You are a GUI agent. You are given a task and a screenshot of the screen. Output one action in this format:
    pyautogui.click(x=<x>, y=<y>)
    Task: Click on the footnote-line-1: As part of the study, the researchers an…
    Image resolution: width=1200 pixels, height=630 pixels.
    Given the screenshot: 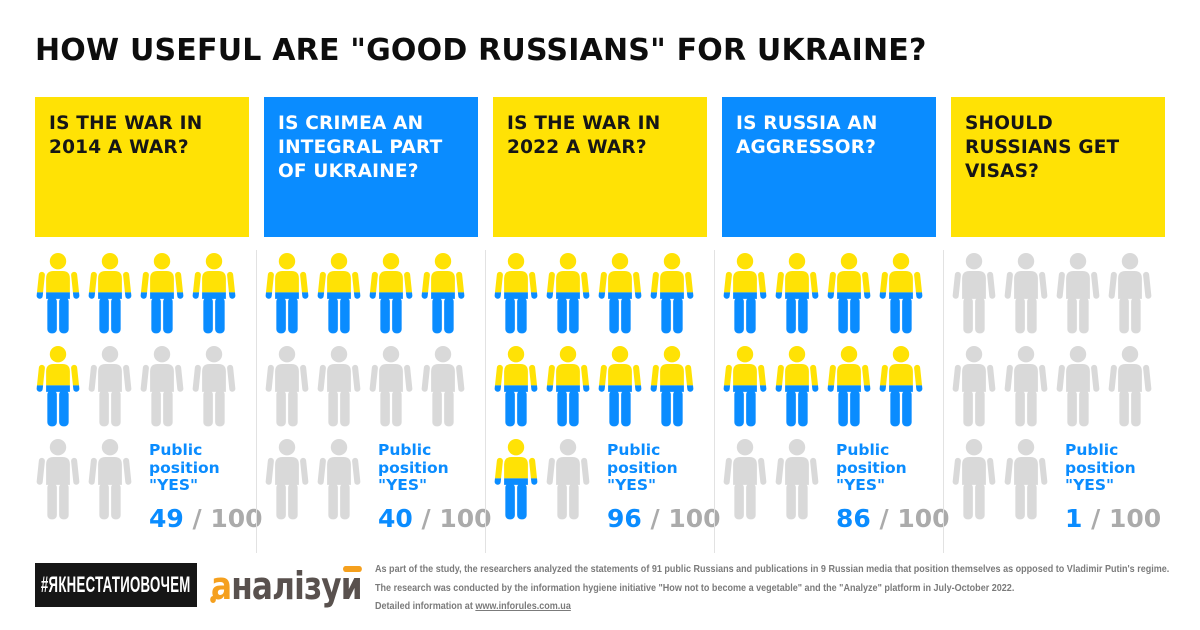 What is the action you would take?
    pyautogui.click(x=772, y=569)
    